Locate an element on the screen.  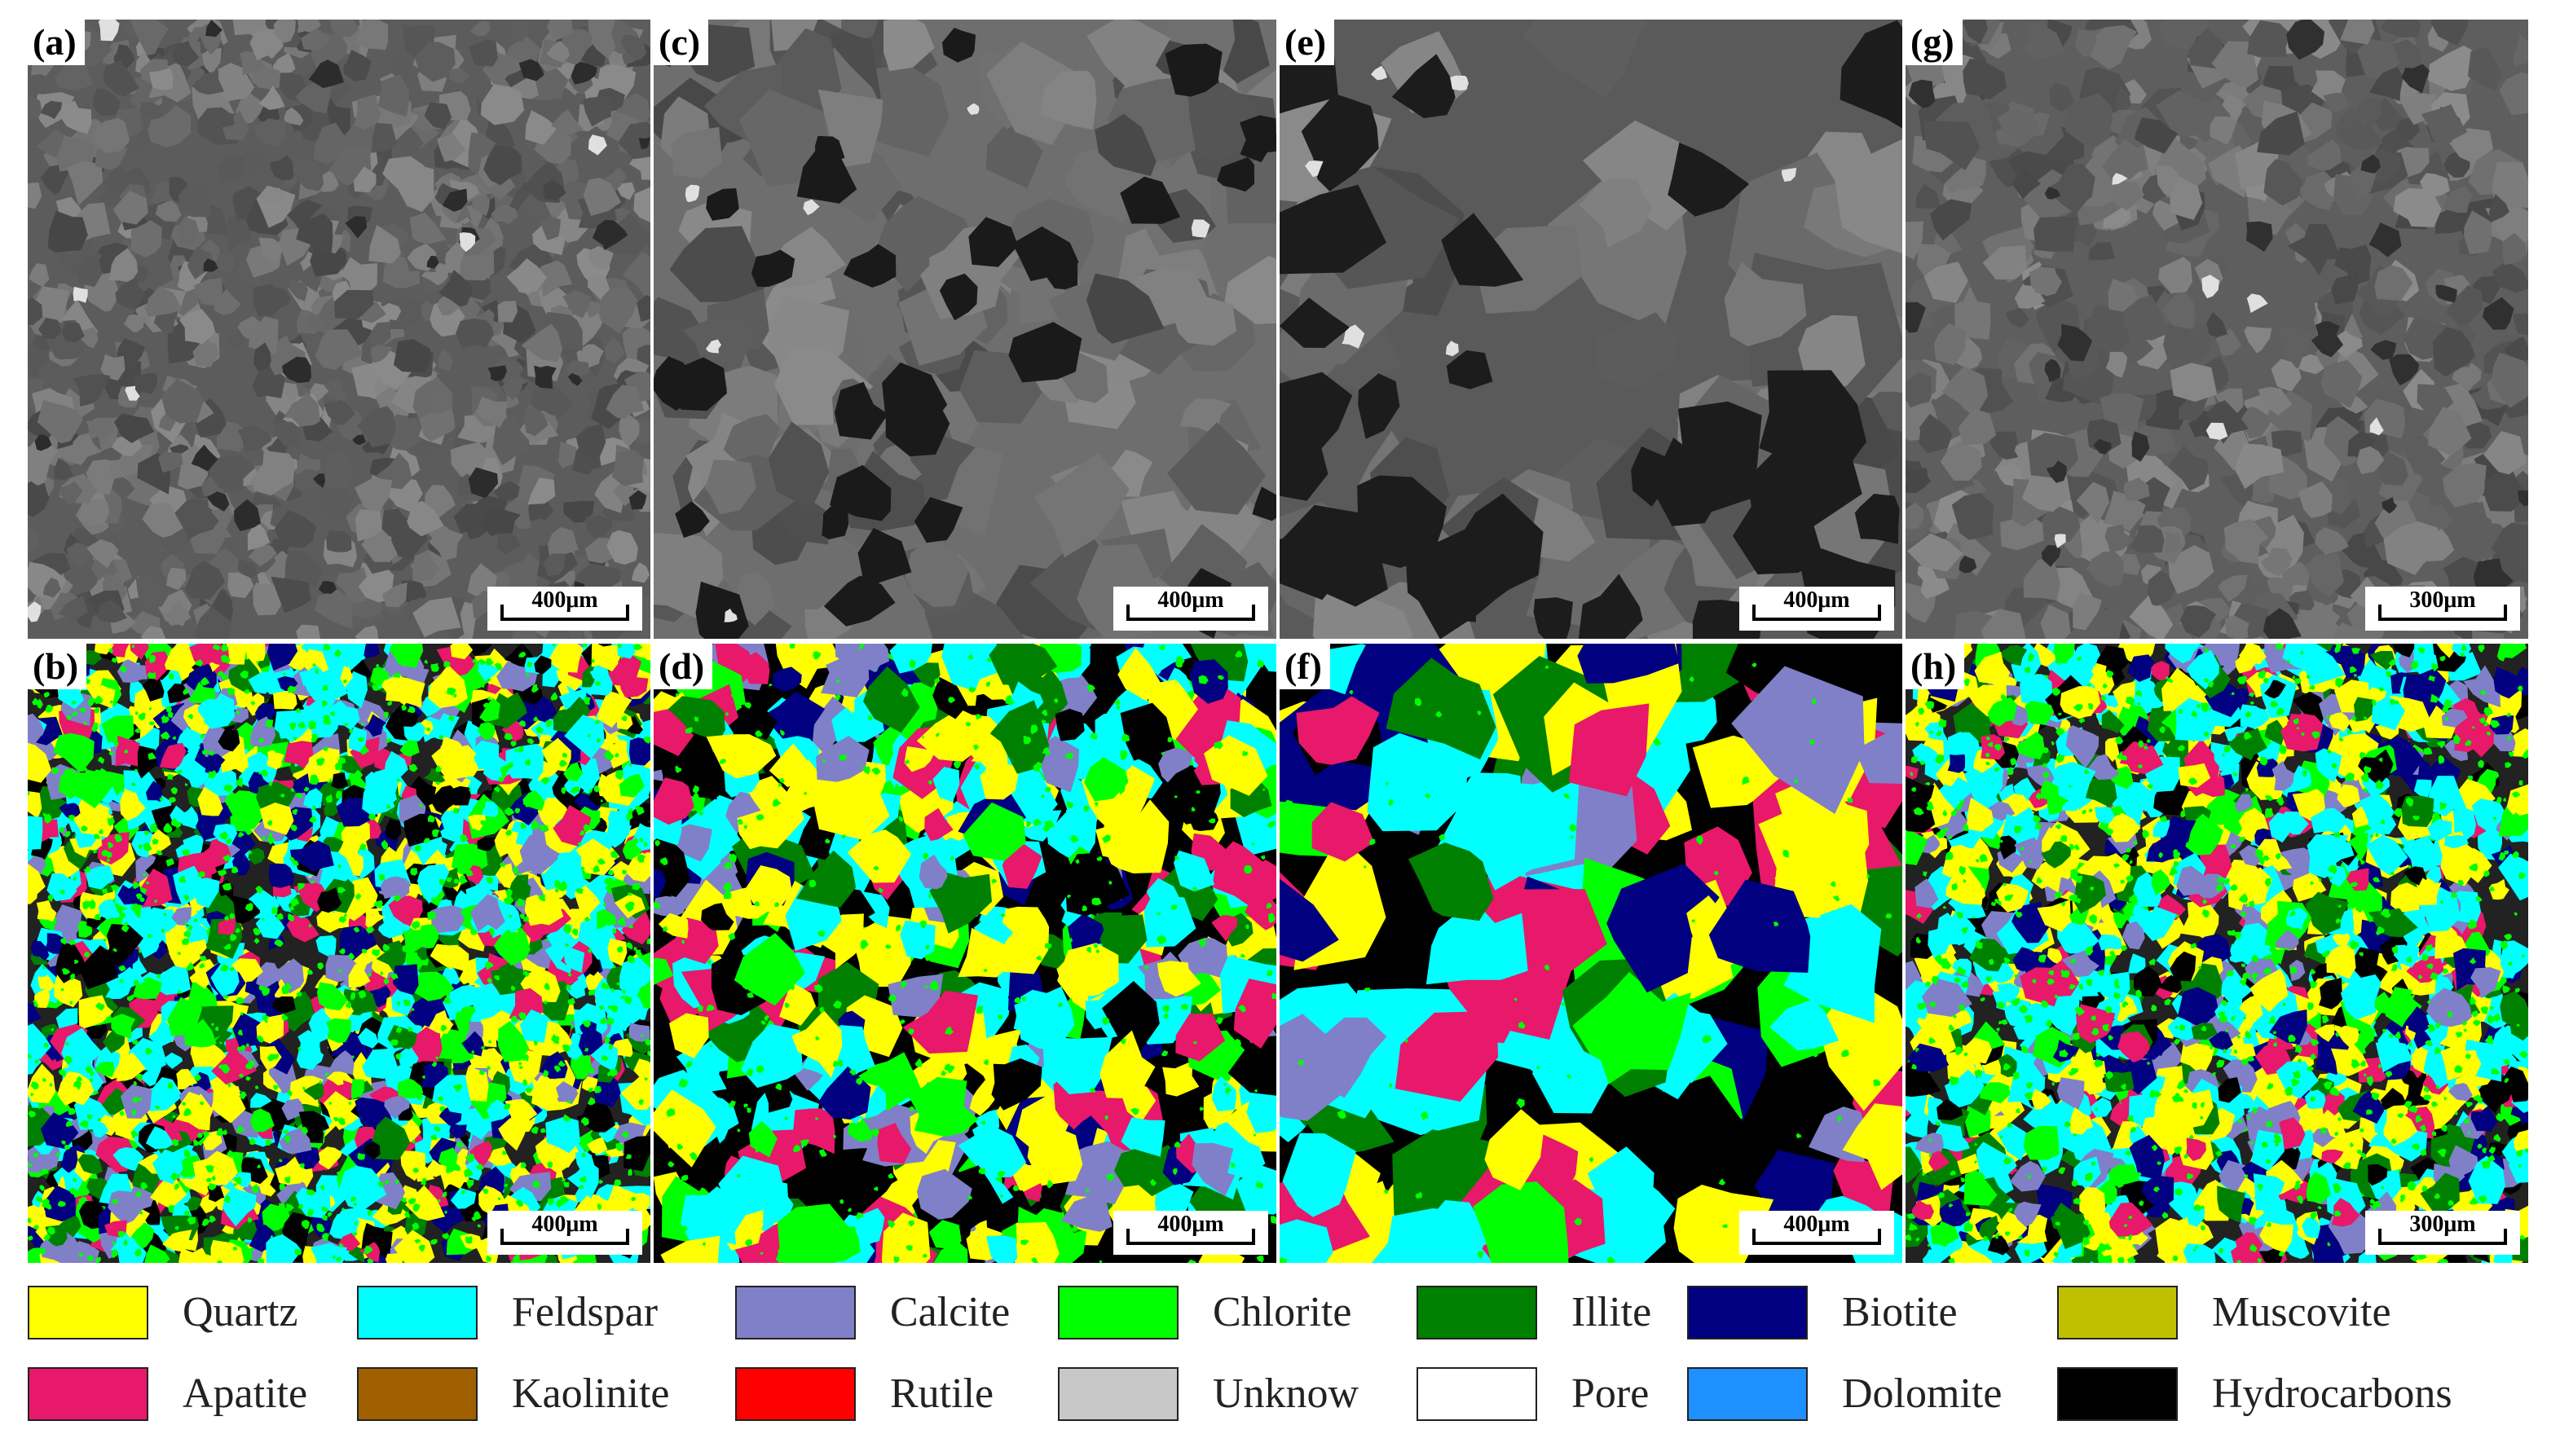
panel-g-texture is located at coordinates (2217, 330).